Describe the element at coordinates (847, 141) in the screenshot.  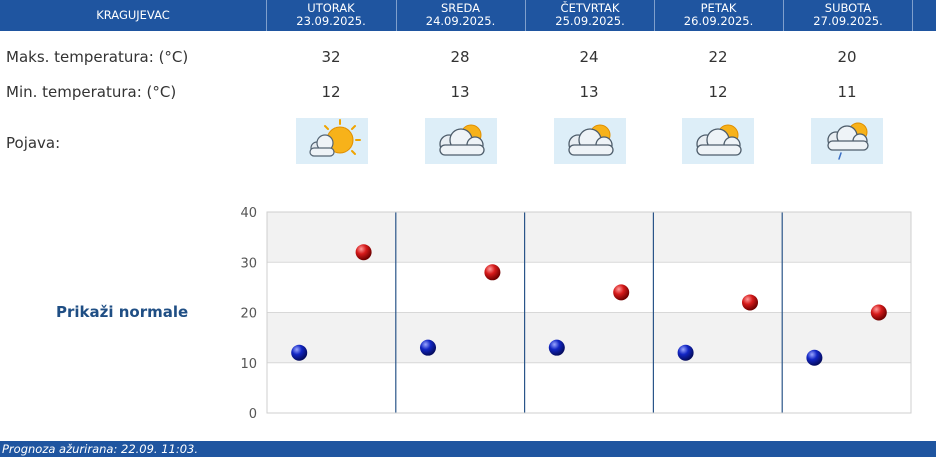
I see `cloudy-light-rain-icon` at that location.